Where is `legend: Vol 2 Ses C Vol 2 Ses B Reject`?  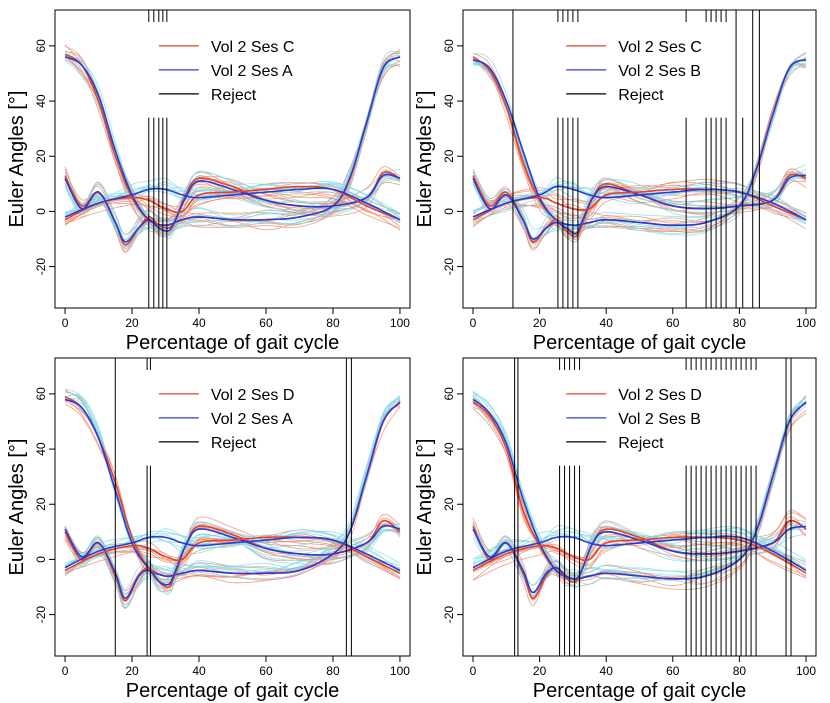 legend: Vol 2 Ses C Vol 2 Ses B Reject is located at coordinates (639, 66).